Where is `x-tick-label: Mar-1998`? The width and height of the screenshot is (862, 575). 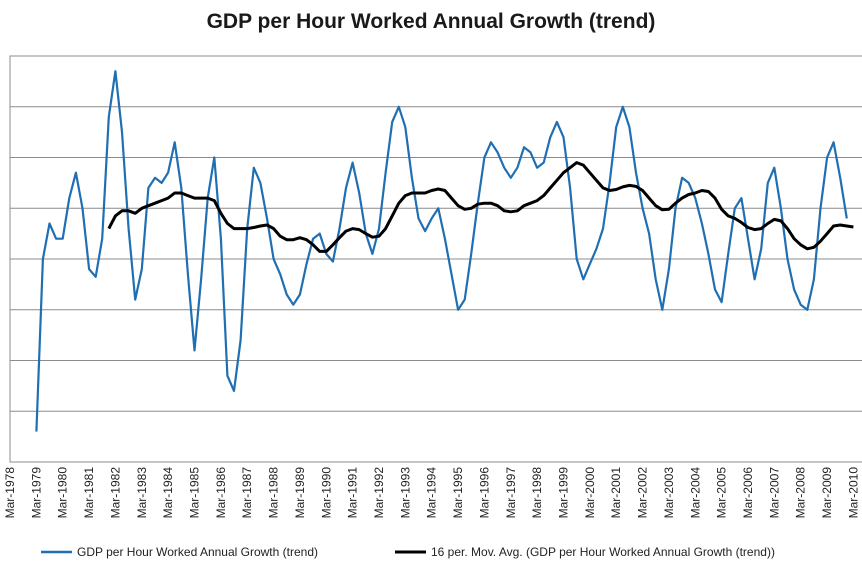
x-tick-label: Mar-1998 is located at coordinates (537, 493).